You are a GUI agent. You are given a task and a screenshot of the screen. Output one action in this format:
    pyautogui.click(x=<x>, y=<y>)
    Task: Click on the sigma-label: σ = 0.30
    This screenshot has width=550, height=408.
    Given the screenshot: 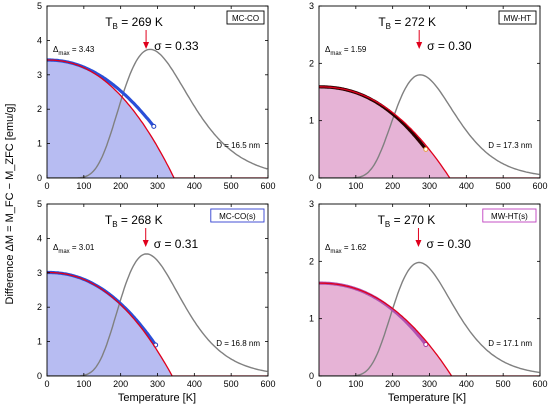 What is the action you would take?
    pyautogui.click(x=449, y=46)
    